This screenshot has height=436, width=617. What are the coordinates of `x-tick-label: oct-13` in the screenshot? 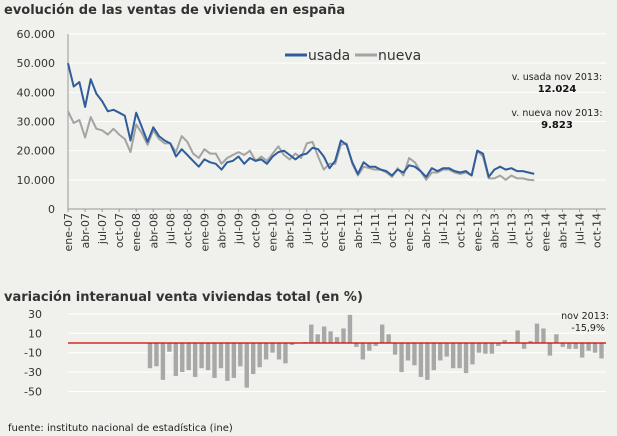 It's located at (528, 230).